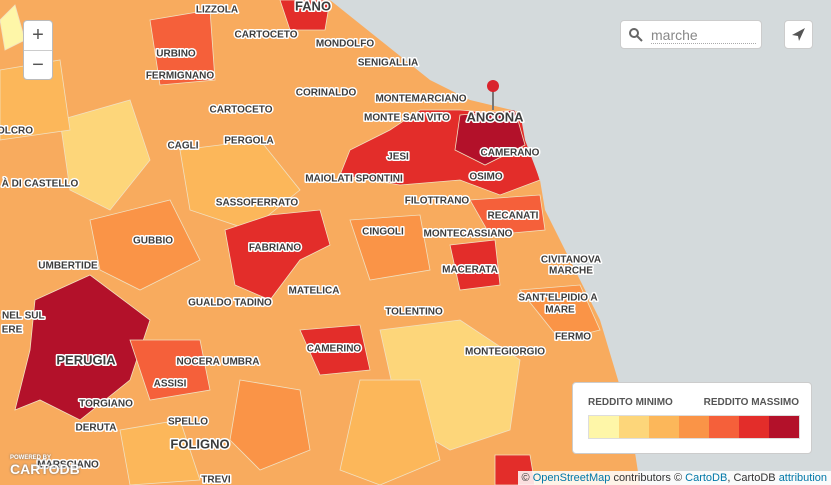 The width and height of the screenshot is (831, 485). I want to click on place-label: MONTE SAN VITO, so click(407, 118).